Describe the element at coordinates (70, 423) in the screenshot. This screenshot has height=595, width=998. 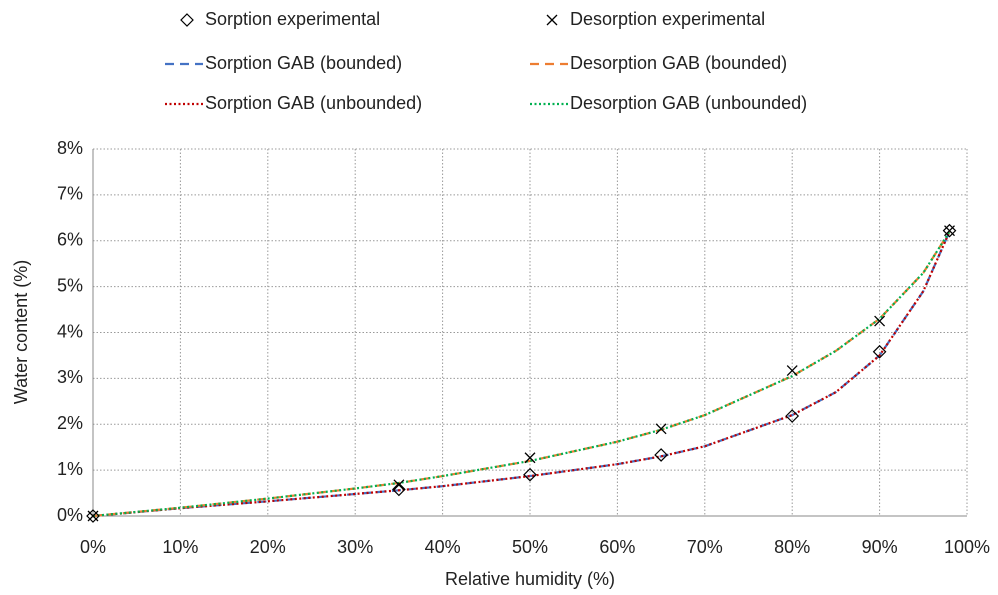
I see `y-tick-label: 2%` at that location.